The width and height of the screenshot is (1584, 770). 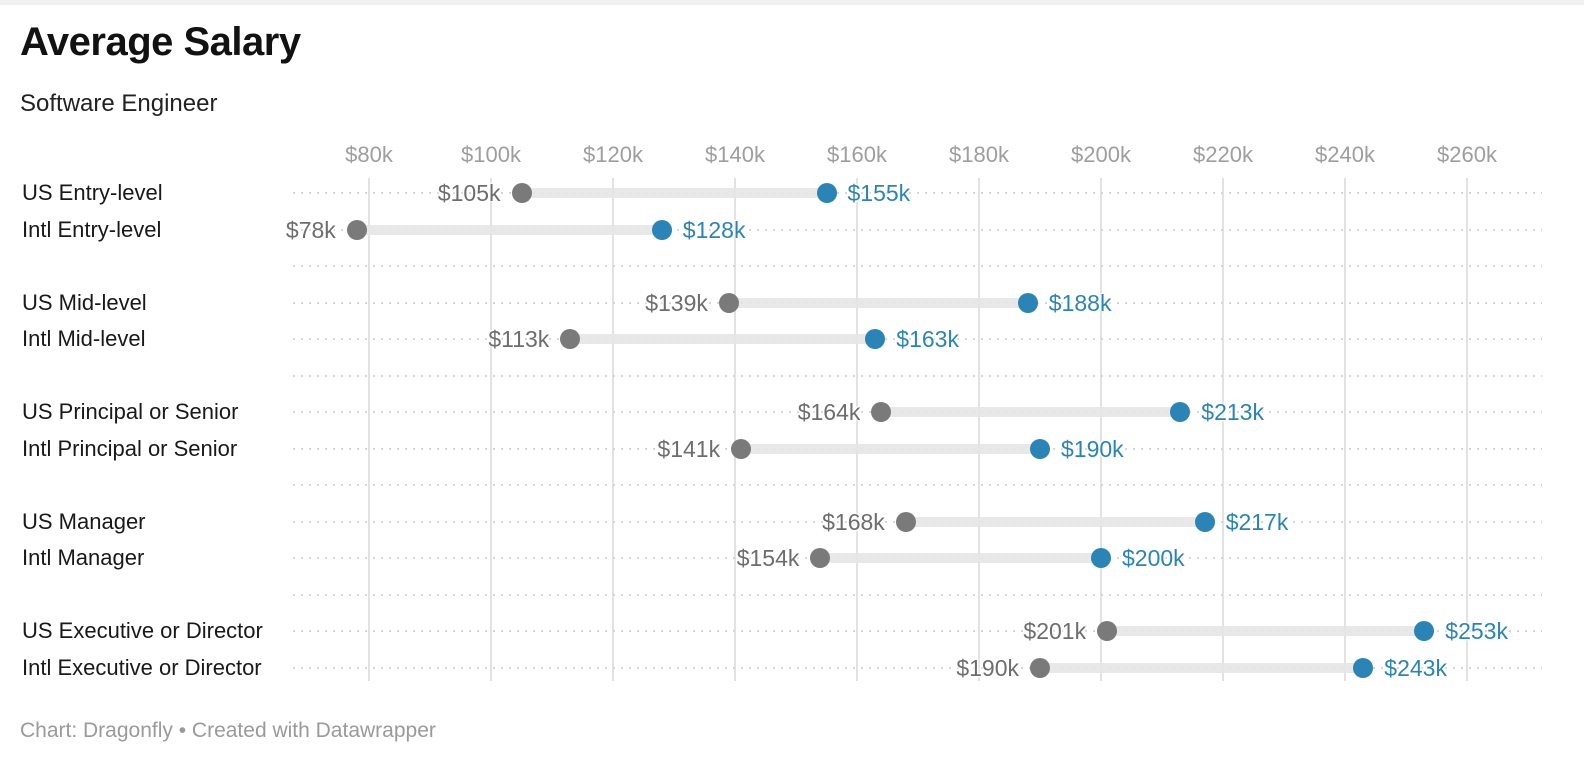 I want to click on end-value-label: $243k, so click(x=1415, y=667).